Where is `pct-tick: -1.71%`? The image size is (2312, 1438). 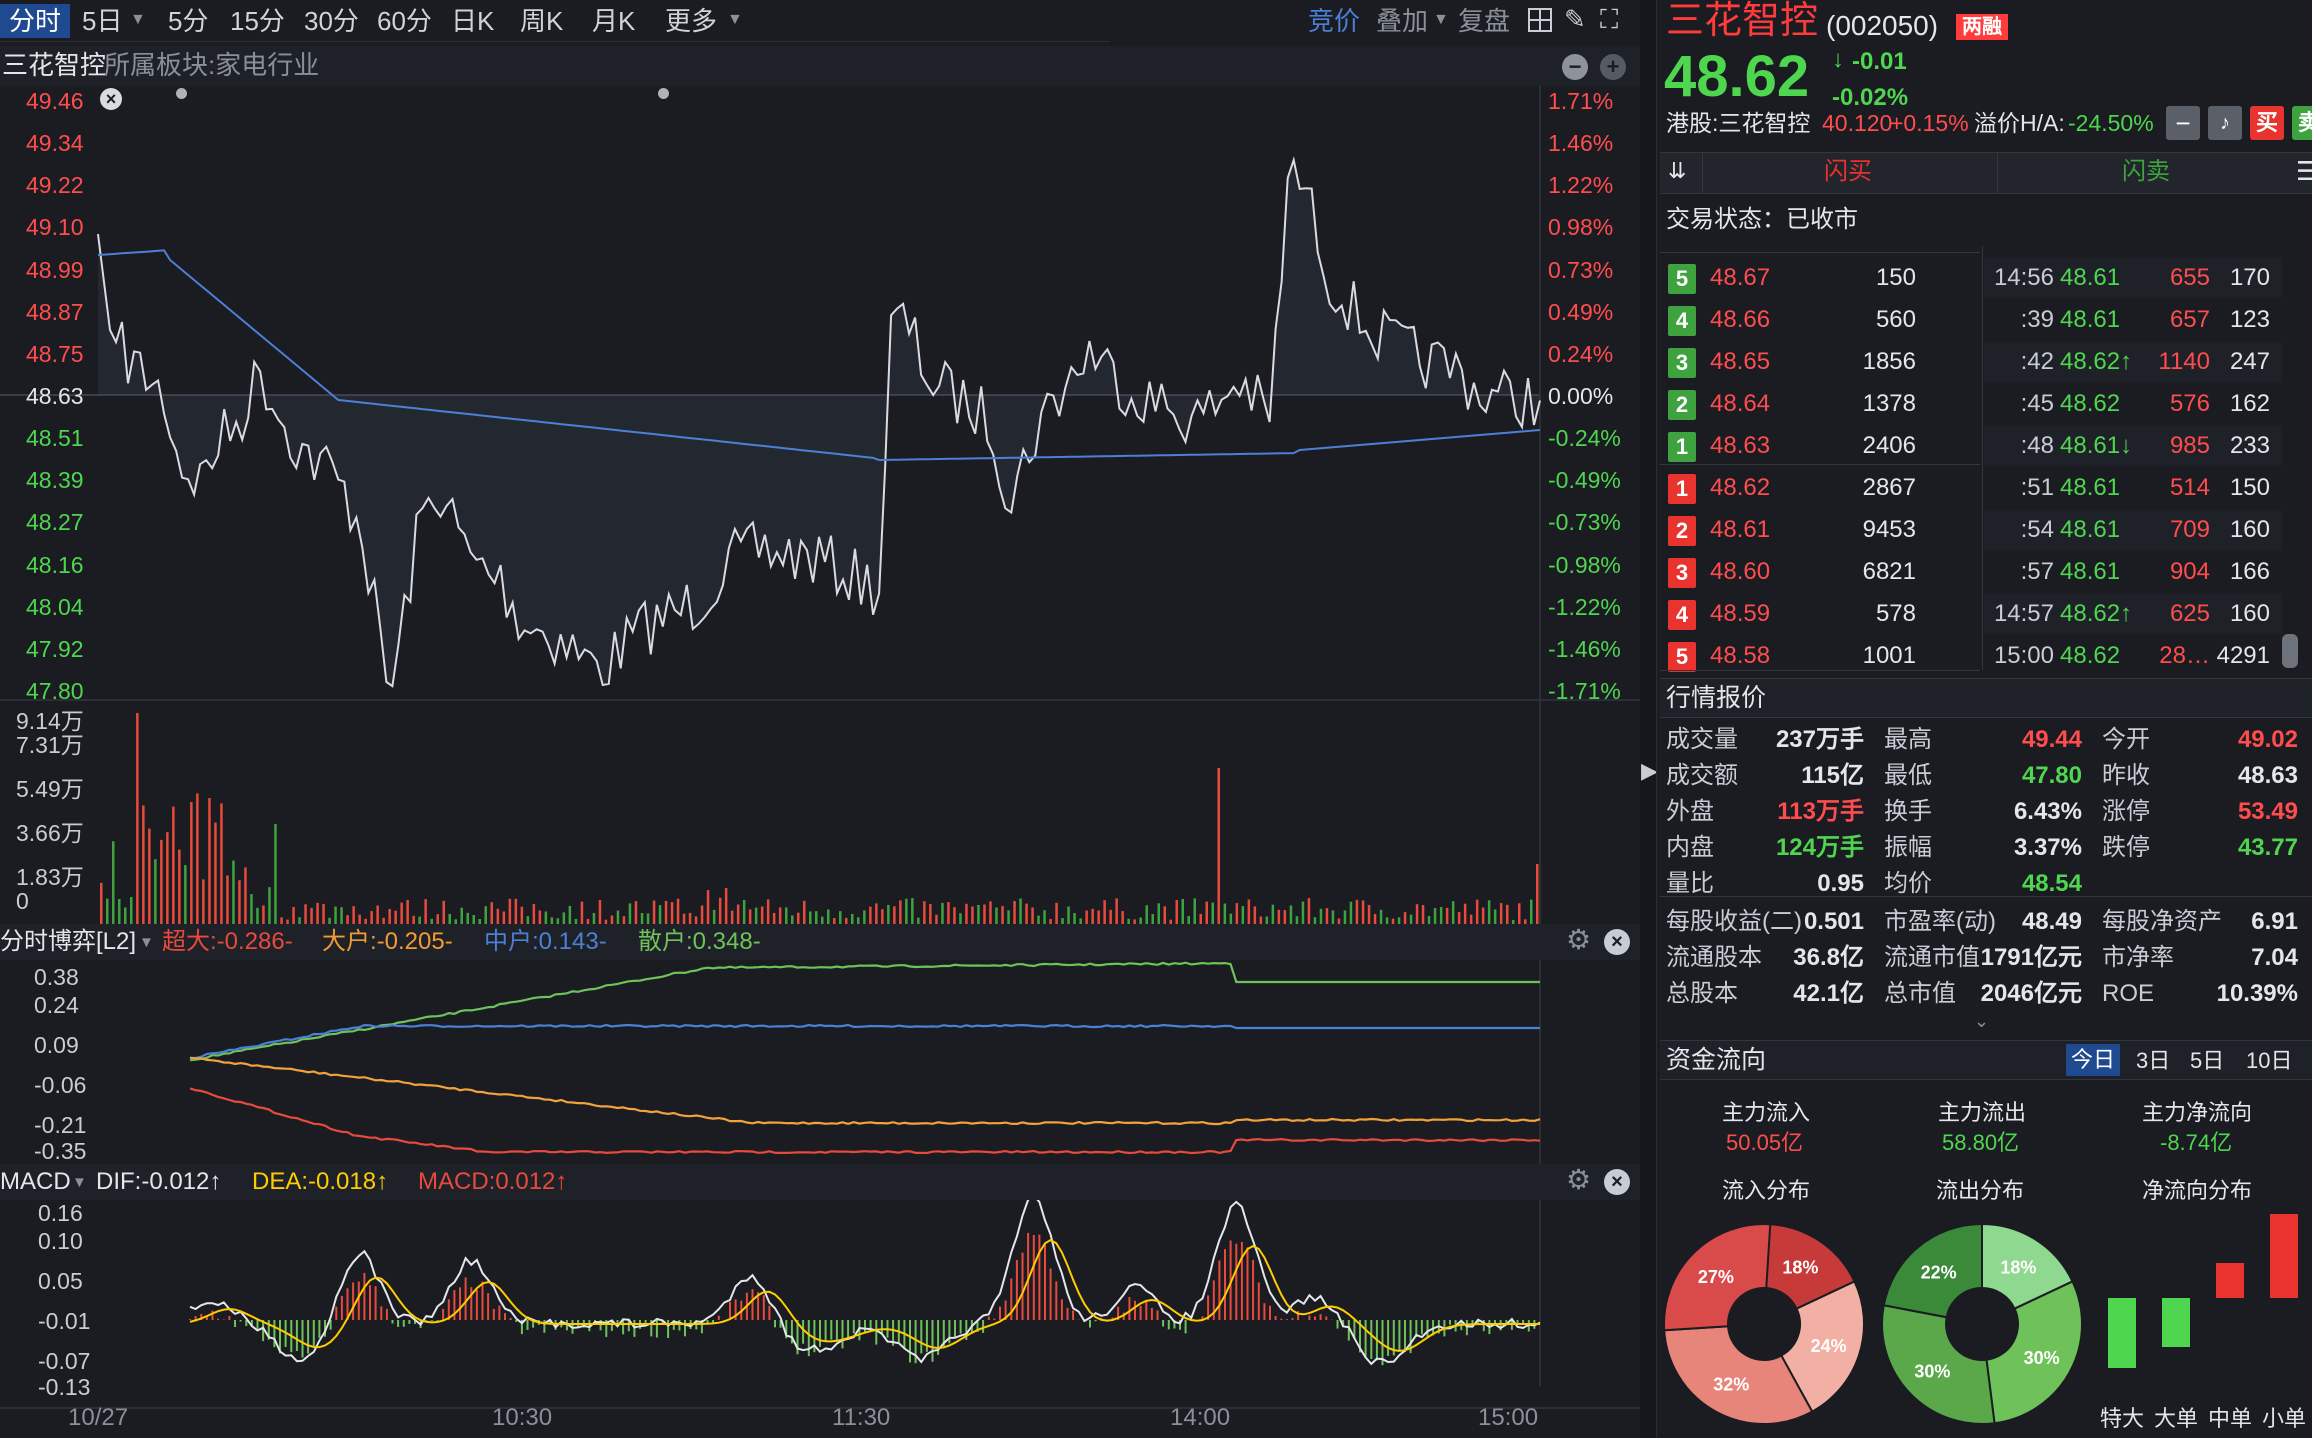
pct-tick: -1.71% is located at coordinates (1584, 691).